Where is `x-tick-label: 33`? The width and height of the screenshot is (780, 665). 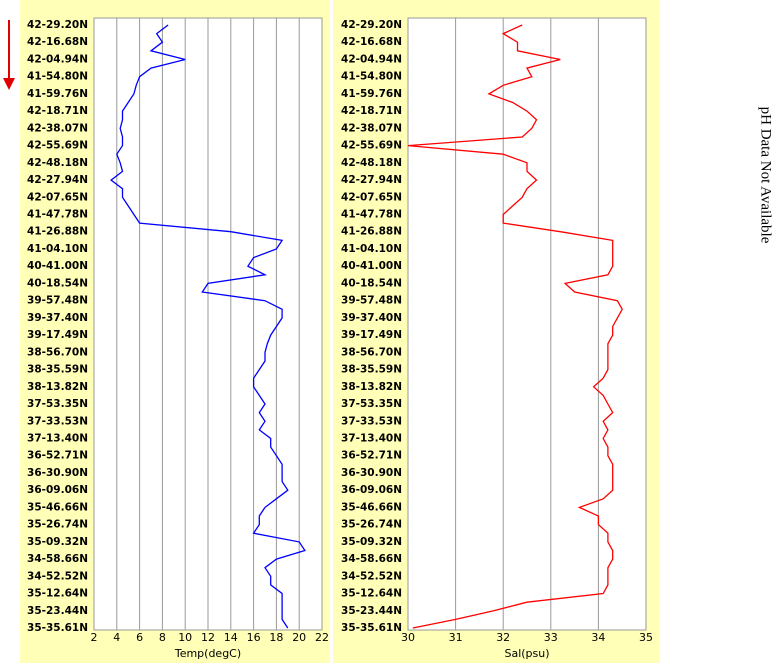
x-tick-label: 33 is located at coordinates (551, 637).